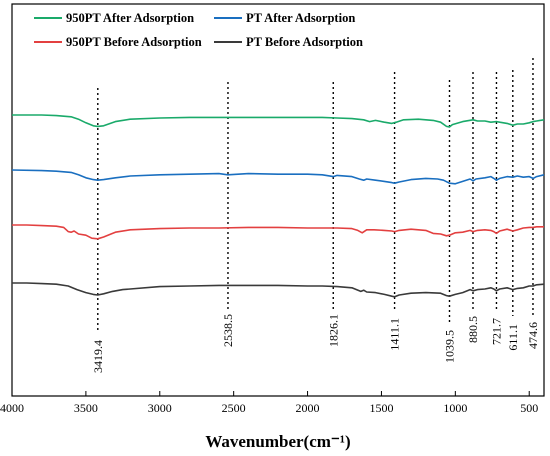 This screenshot has width=550, height=456. What do you see at coordinates (381, 408) in the screenshot?
I see `x-tick-label-1500: 1500` at bounding box center [381, 408].